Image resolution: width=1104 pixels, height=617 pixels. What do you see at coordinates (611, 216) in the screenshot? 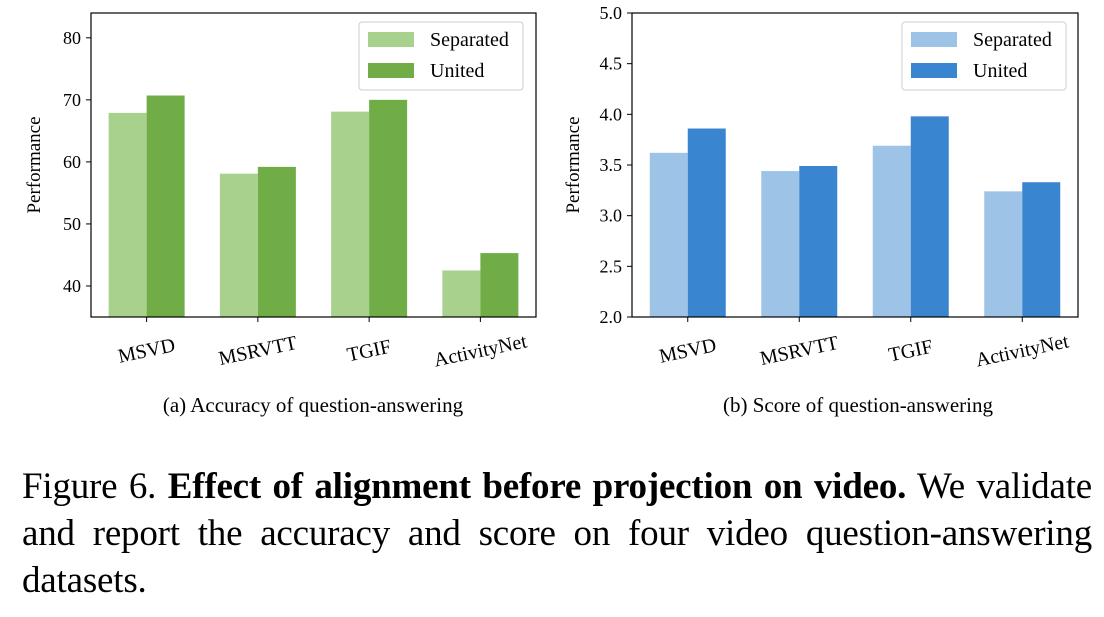
I see `y-tick-label: 3.0` at bounding box center [611, 216].